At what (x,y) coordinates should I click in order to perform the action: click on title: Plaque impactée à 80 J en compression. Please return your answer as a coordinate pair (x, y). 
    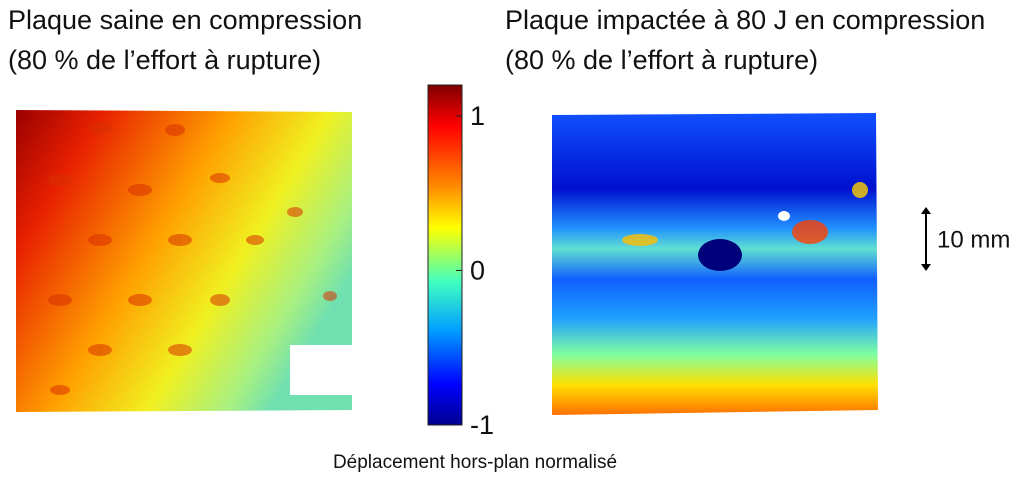
    Looking at the image, I should click on (745, 20).